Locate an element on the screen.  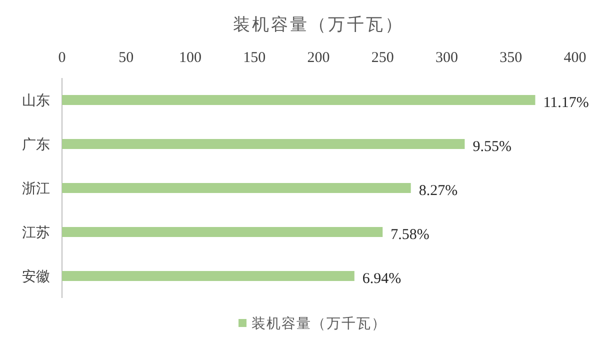
legend-label: 装机容量（万千瓦） is located at coordinates (319, 324).